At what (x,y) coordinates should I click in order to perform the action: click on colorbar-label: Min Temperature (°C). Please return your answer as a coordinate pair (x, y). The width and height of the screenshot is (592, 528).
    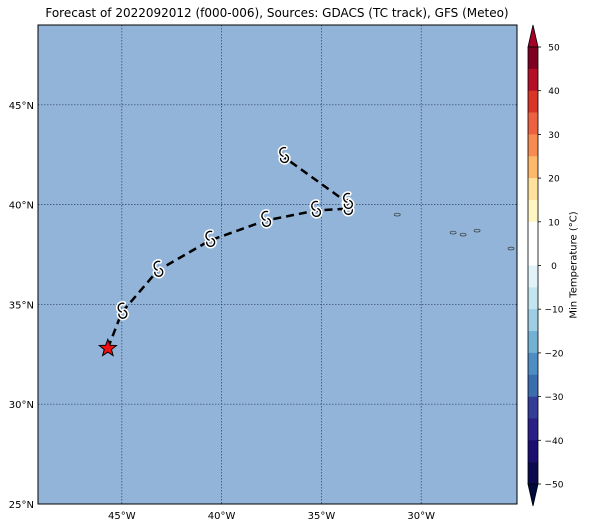
    Looking at the image, I should click on (574, 265).